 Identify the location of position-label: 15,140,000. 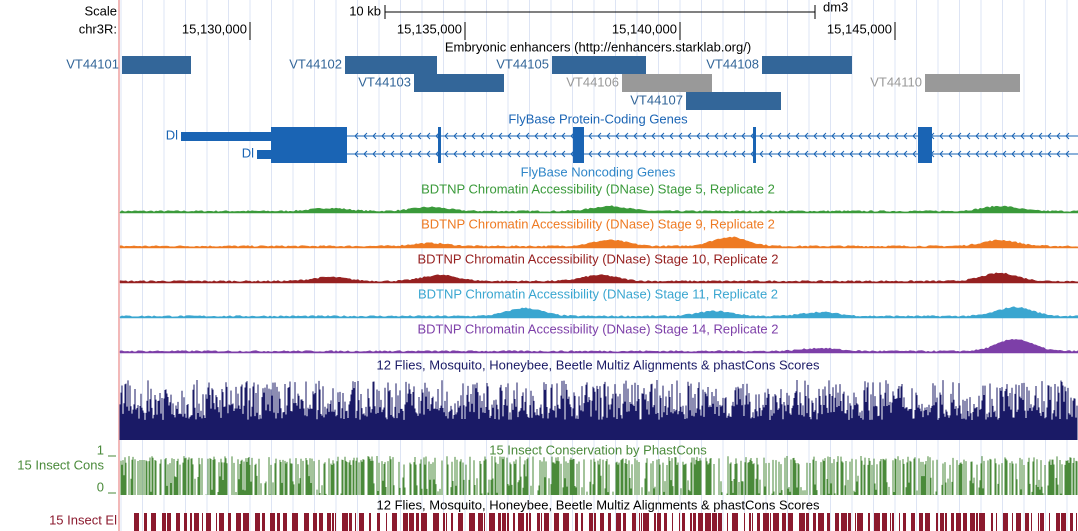
(644, 28).